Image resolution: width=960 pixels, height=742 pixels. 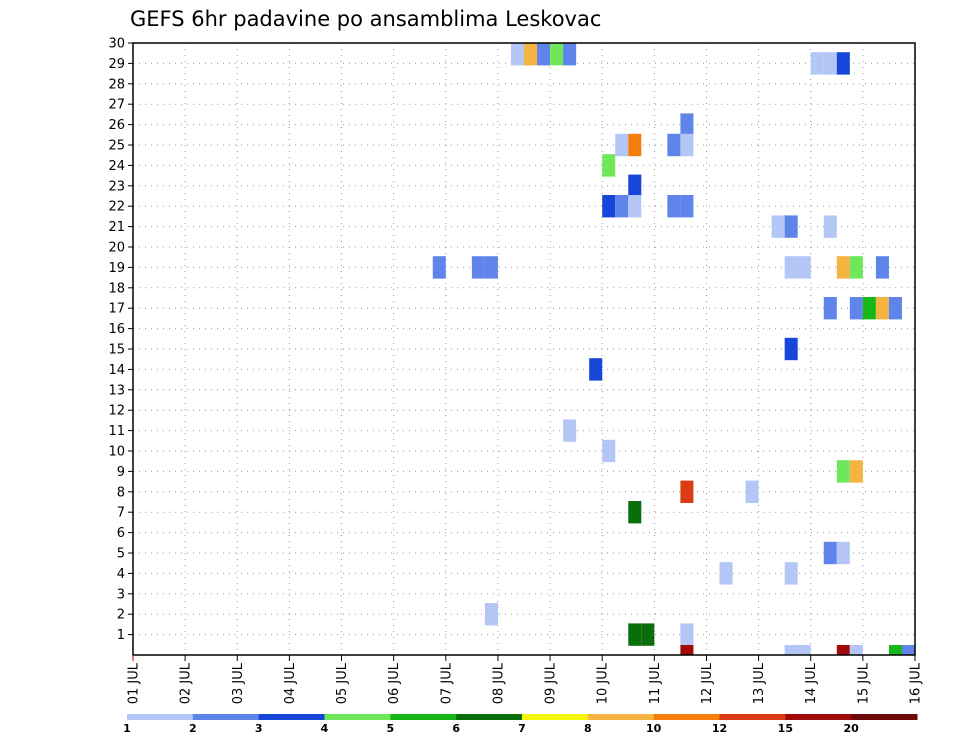 I want to click on y-tick-label: 4, so click(x=121, y=574).